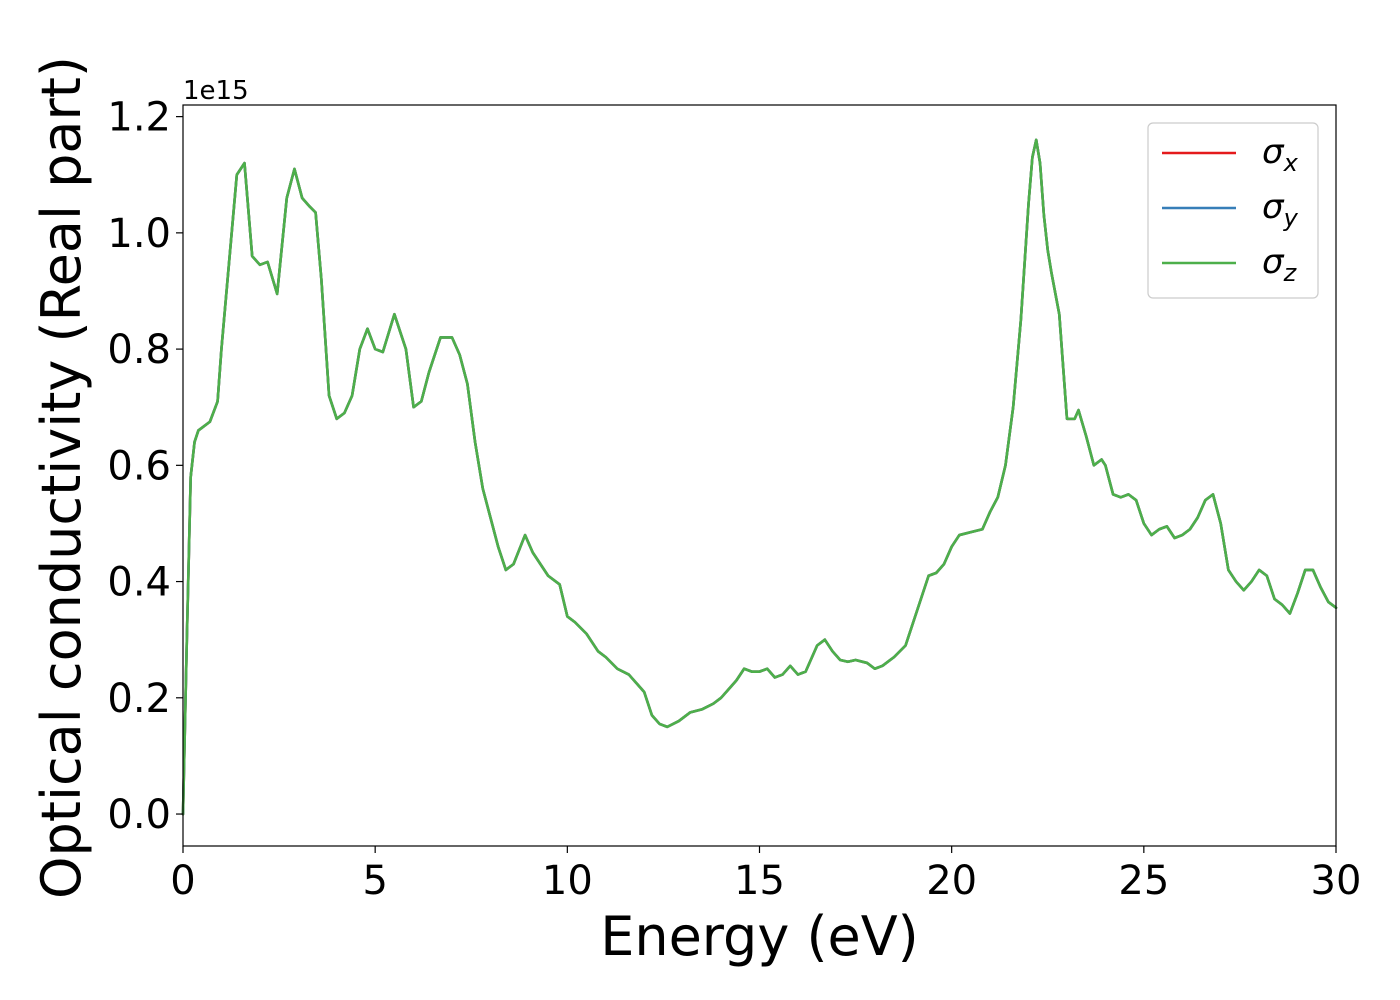 This screenshot has width=1400, height=1000. What do you see at coordinates (182, 881) in the screenshot?
I see `x-tick-label: 0` at bounding box center [182, 881].